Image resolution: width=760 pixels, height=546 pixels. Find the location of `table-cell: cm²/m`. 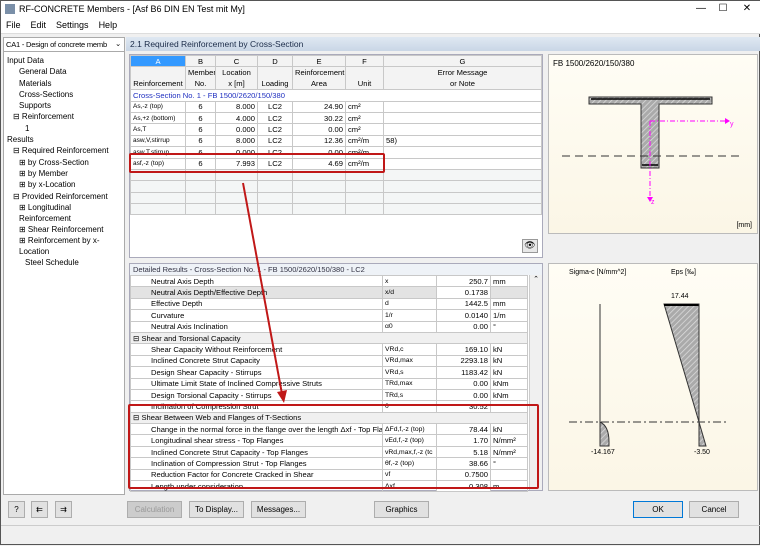

table-cell: cm²/m is located at coordinates (364, 141).